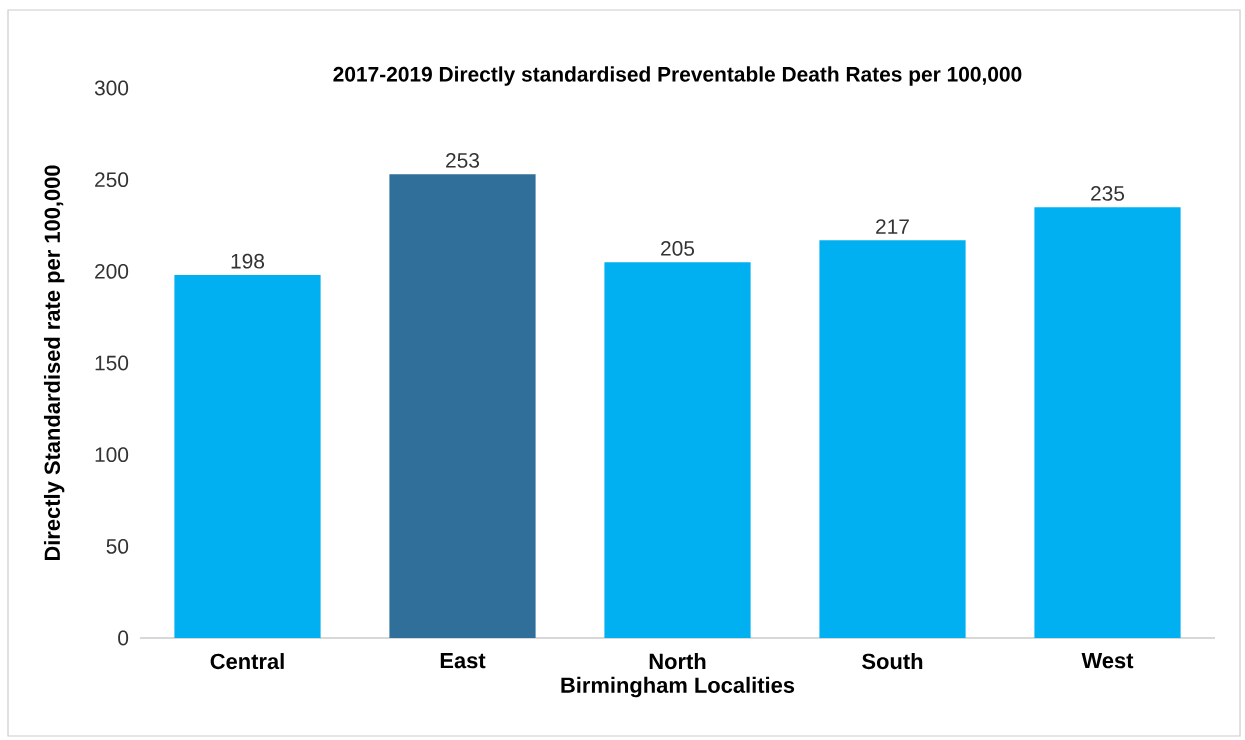 This screenshot has width=1245, height=740. I want to click on y-tick-label: 250, so click(112, 180).